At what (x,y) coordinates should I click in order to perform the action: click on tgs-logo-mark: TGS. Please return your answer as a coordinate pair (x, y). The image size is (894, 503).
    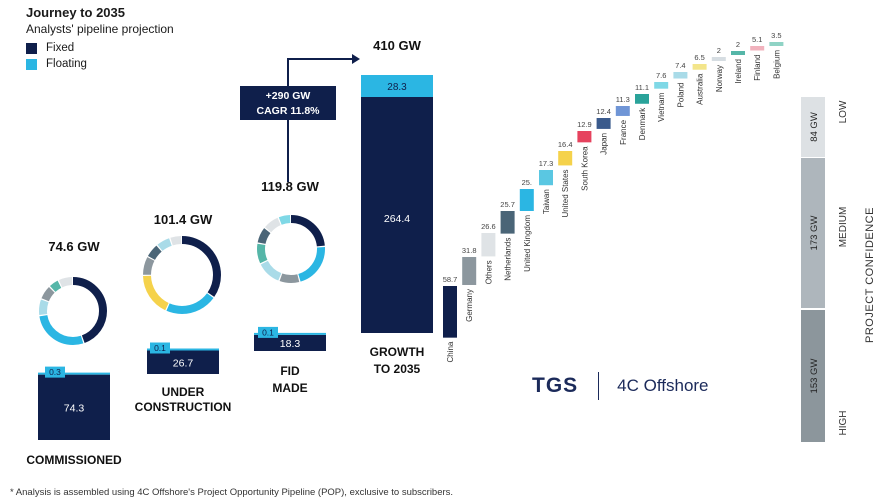
    Looking at the image, I should click on (555, 385).